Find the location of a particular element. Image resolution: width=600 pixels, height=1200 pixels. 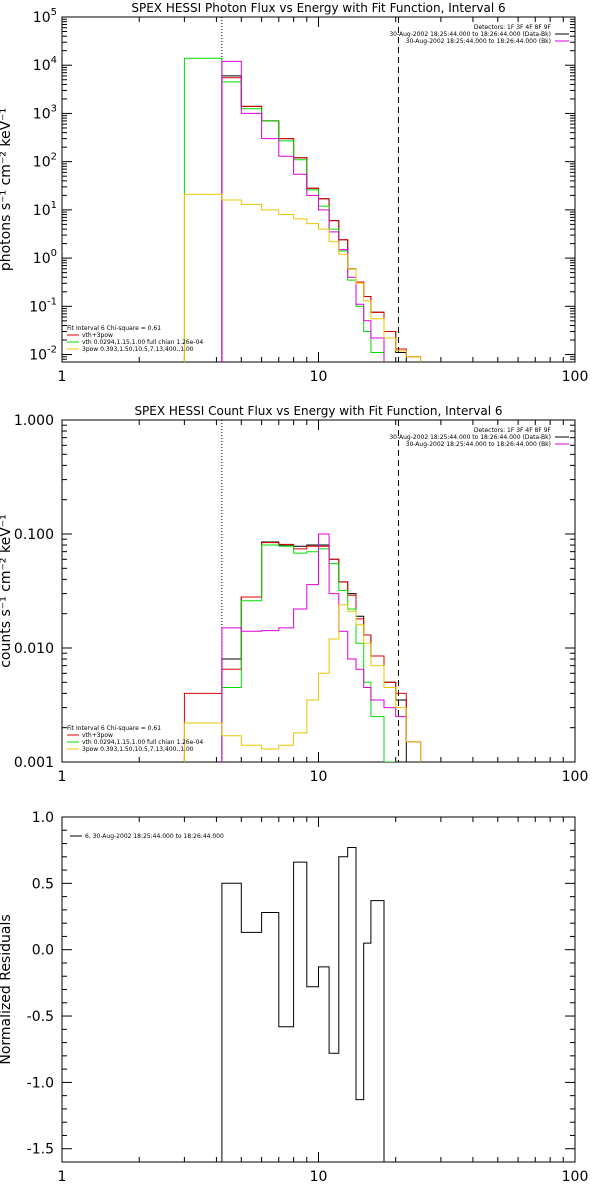

y-tick-label: 10⁻¹ is located at coordinates (43, 305).